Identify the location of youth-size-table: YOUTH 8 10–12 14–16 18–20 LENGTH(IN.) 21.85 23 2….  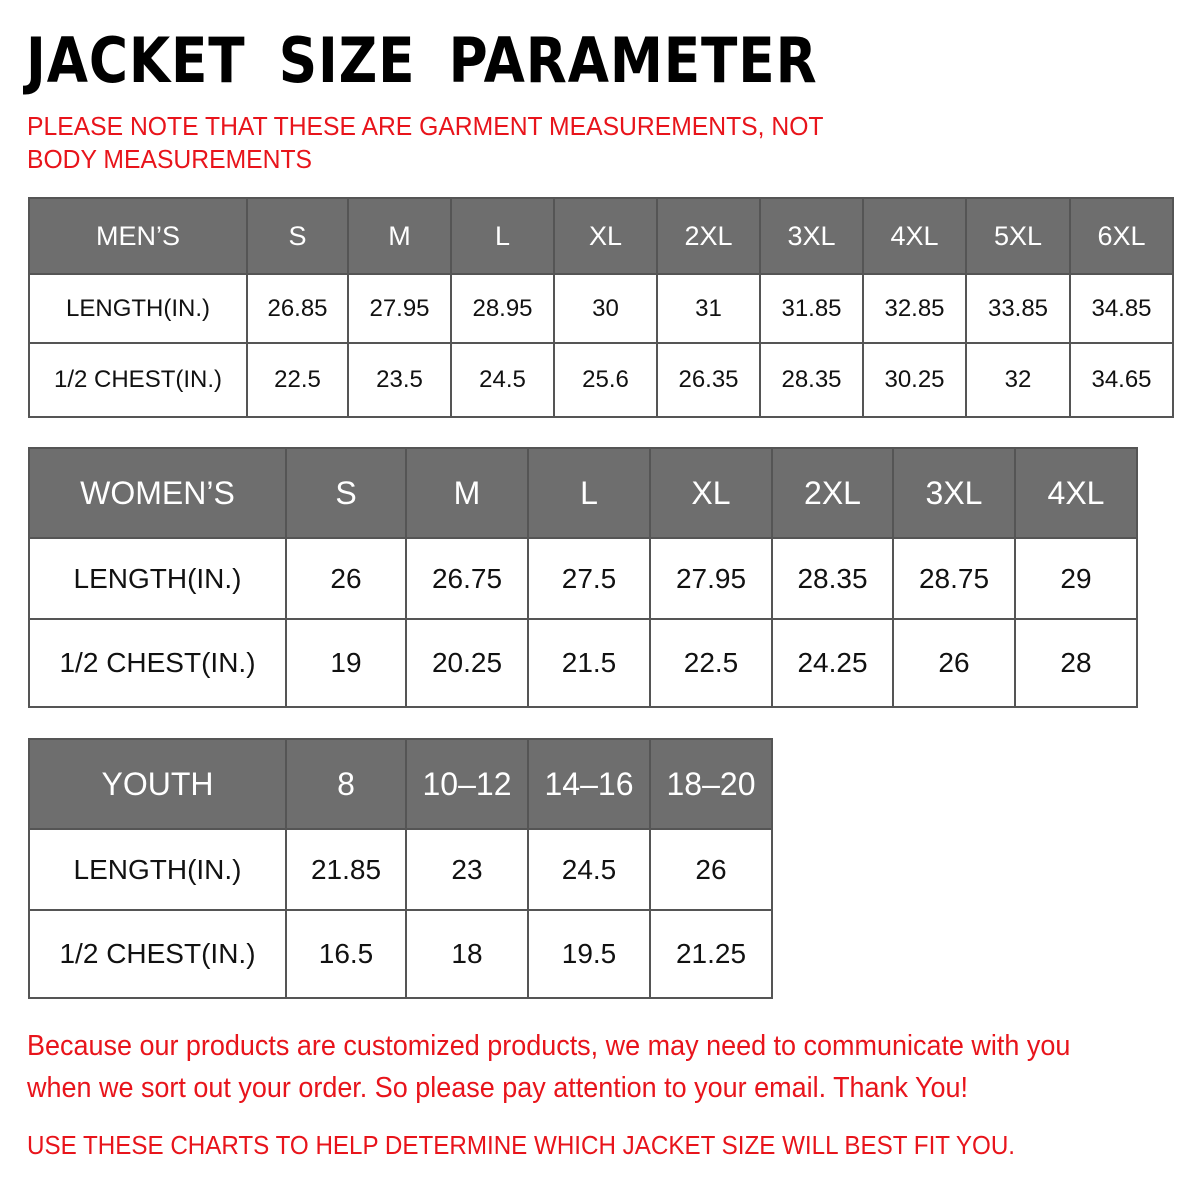
(400, 868).